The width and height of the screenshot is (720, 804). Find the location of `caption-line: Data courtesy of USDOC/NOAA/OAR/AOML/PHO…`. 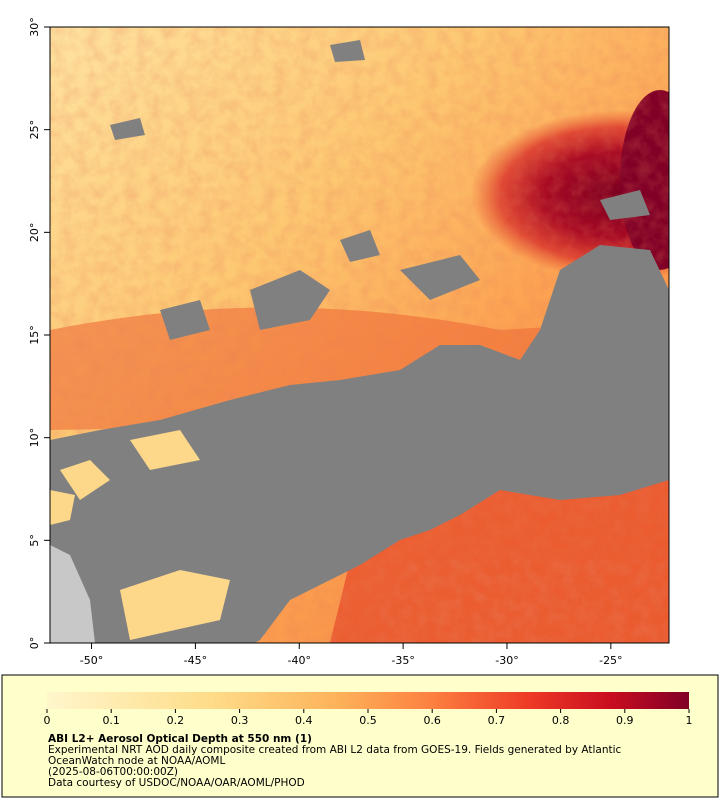

caption-line: Data courtesy of USDOC/NOAA/OAR/AOML/PHO… is located at coordinates (176, 783).